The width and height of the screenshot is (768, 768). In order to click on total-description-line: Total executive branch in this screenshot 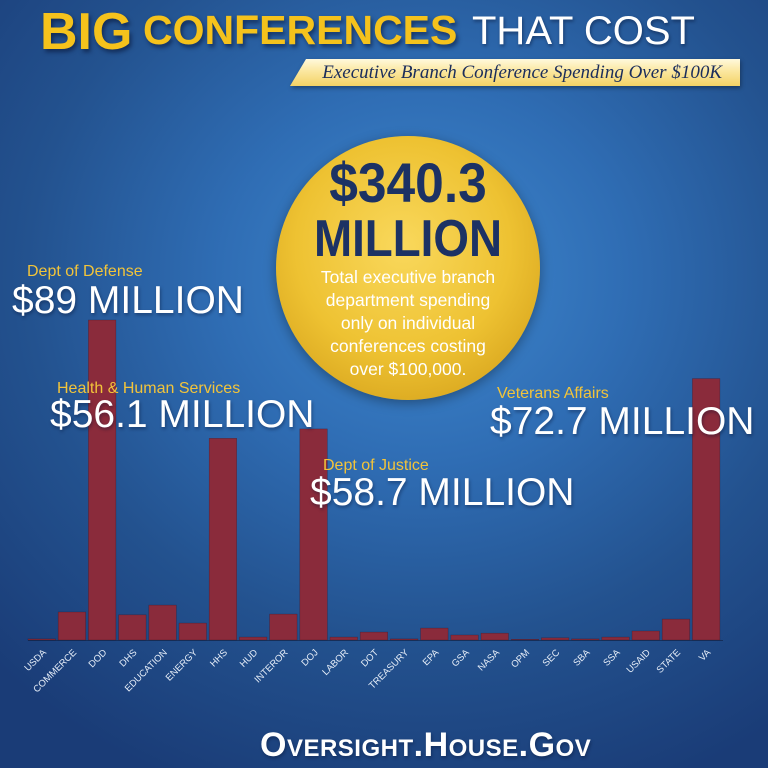, I will do `click(408, 277)`.